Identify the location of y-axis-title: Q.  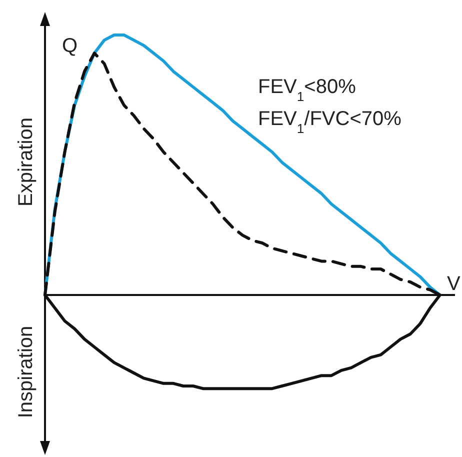
(70, 46).